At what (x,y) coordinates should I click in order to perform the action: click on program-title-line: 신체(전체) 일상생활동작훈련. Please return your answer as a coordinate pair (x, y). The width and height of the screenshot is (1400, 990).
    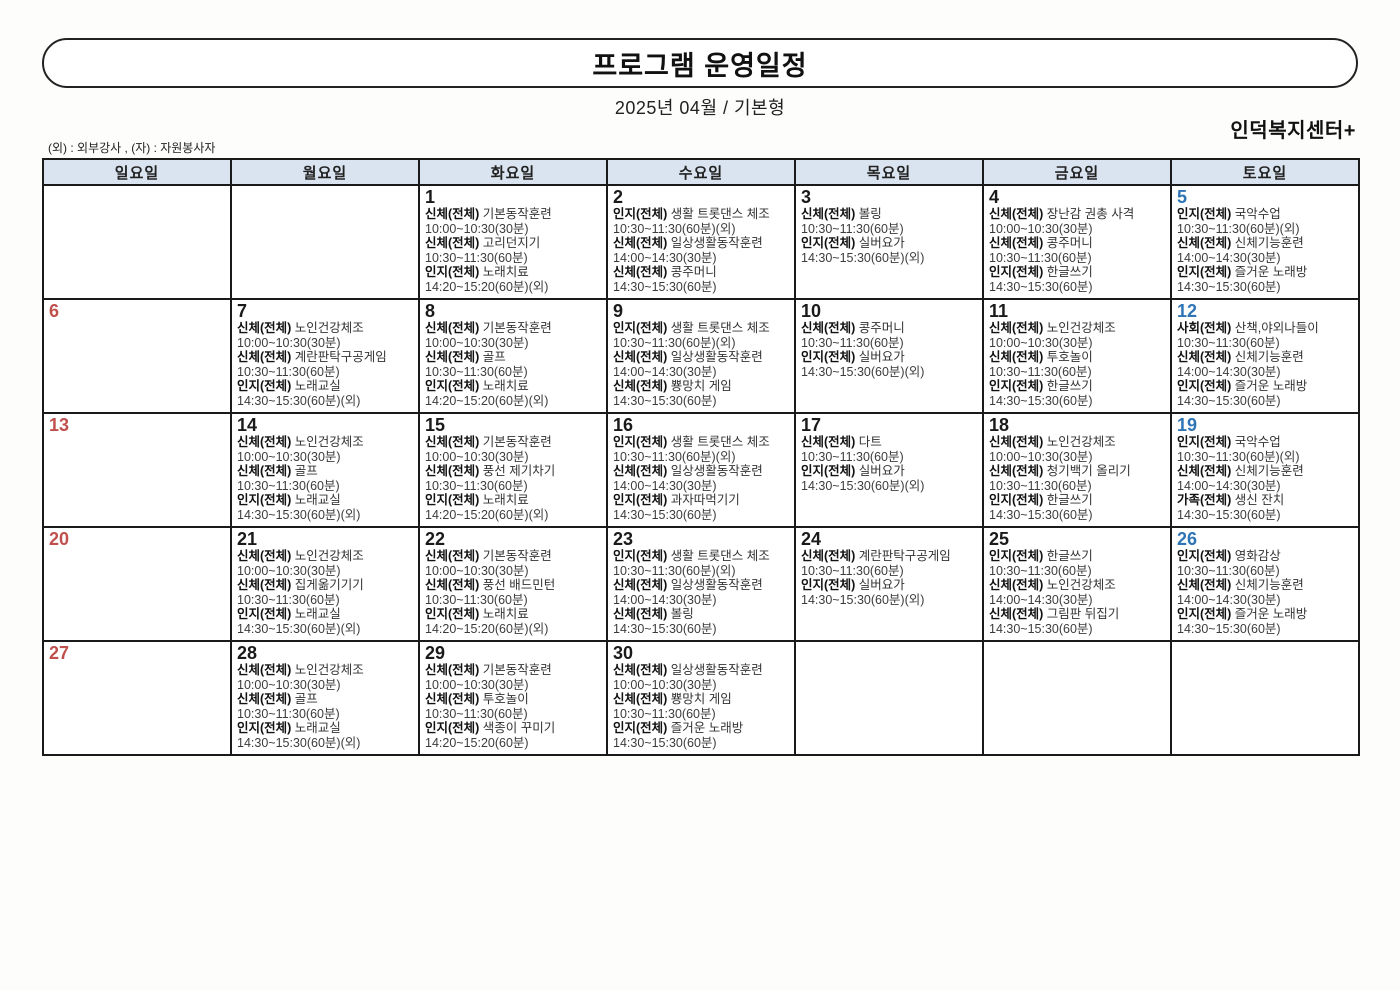
    Looking at the image, I should click on (701, 471).